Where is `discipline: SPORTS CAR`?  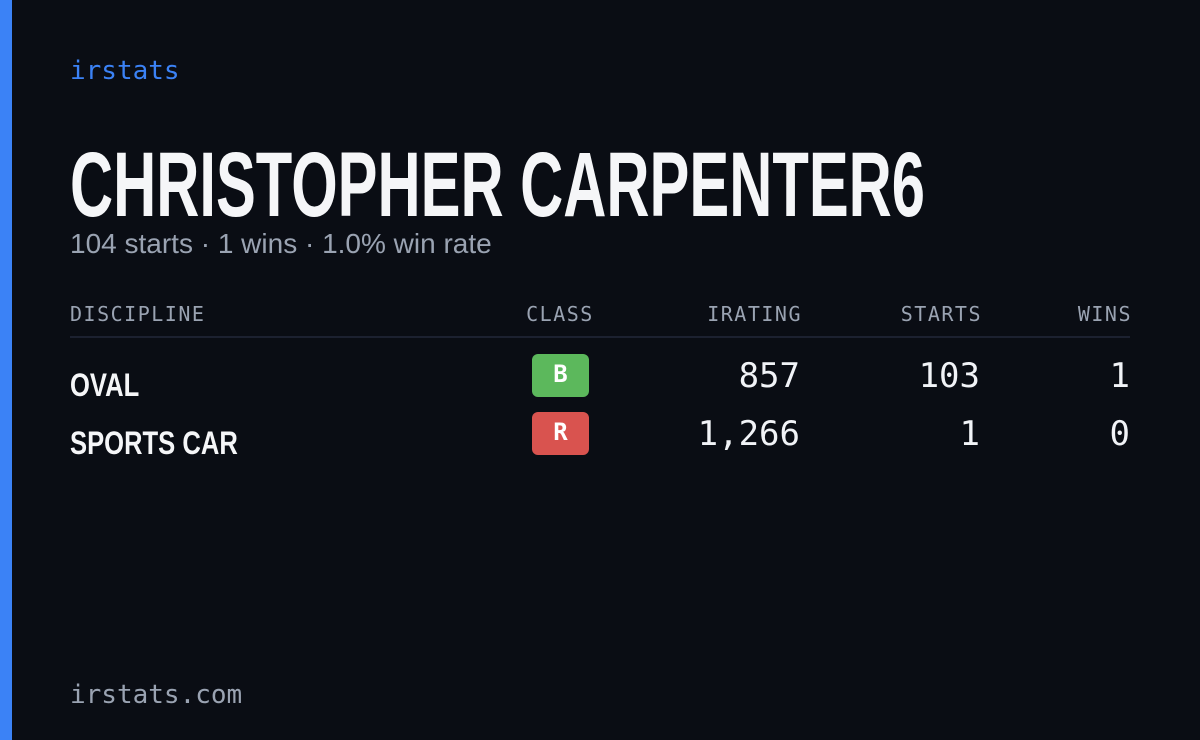
discipline: SPORTS CAR is located at coordinates (154, 443).